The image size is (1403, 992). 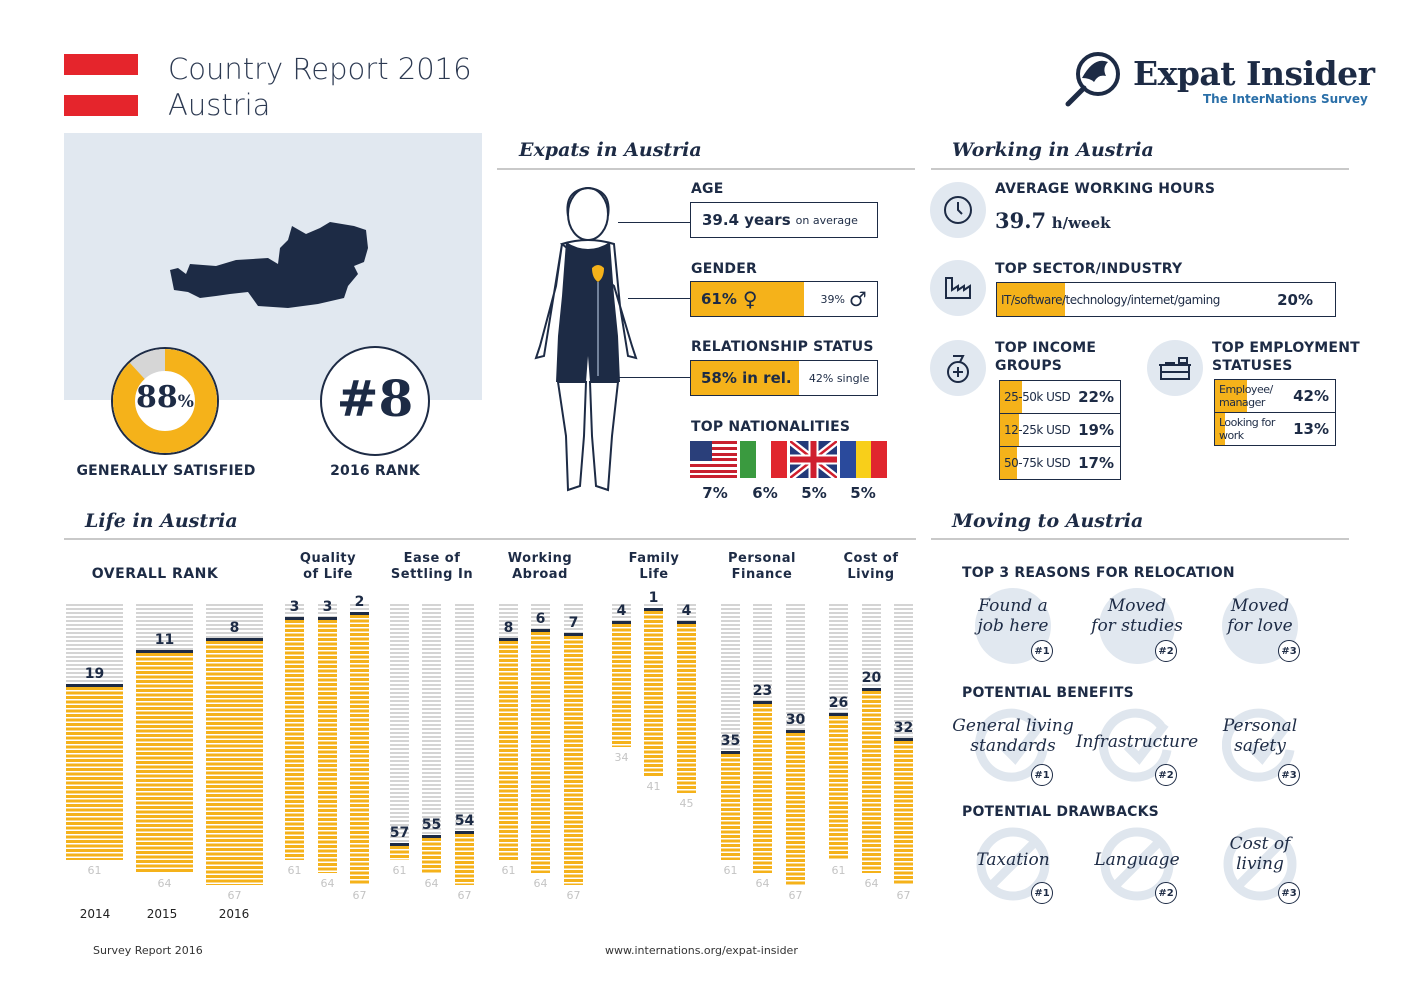 What do you see at coordinates (1089, 269) in the screenshot?
I see `sector-label: TOP SECTOR/INDUSTRY` at bounding box center [1089, 269].